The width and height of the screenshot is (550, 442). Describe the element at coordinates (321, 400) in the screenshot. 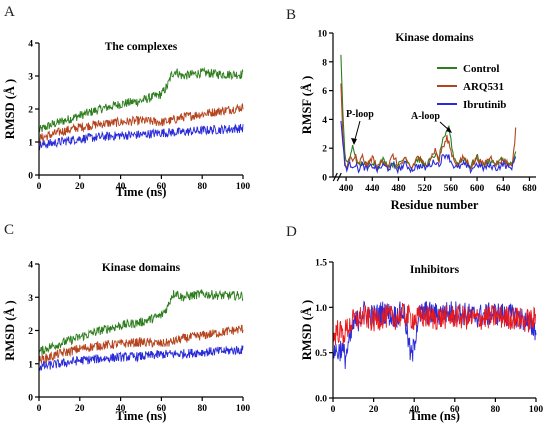

I see `y-tick-label: 0.0` at that location.